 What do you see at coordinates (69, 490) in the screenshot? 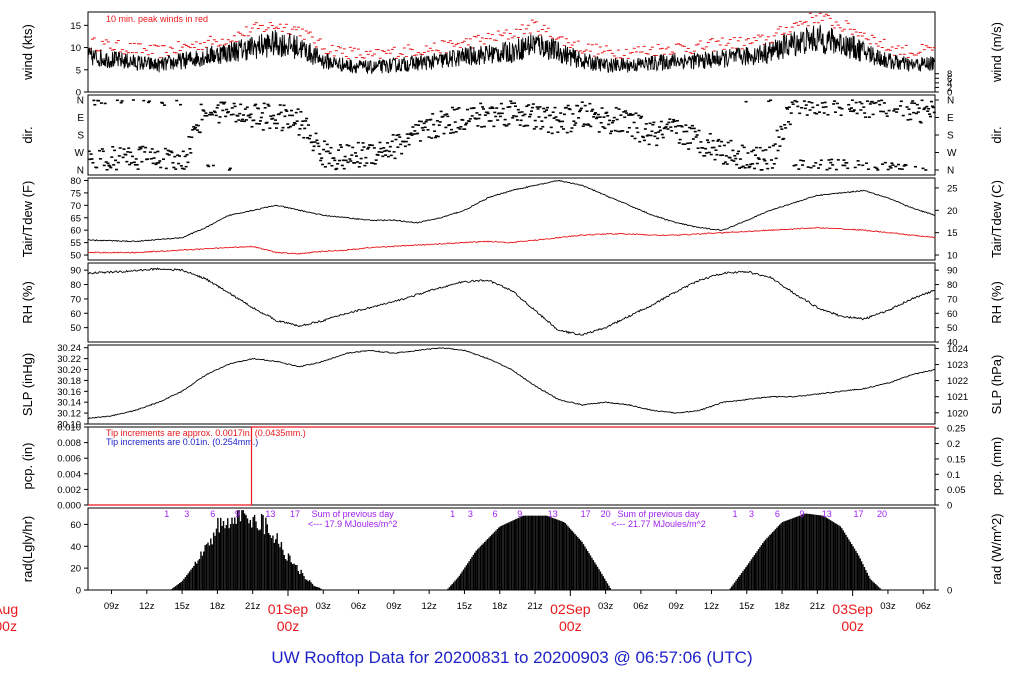
I see `y-tick-label: 0.002` at bounding box center [69, 490].